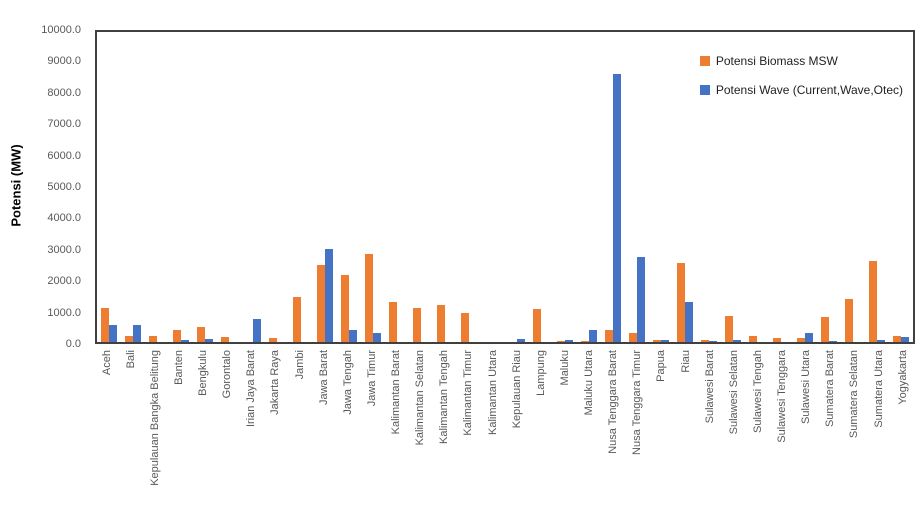  I want to click on x-axis-label: Maluku Utara, so click(589, 383).